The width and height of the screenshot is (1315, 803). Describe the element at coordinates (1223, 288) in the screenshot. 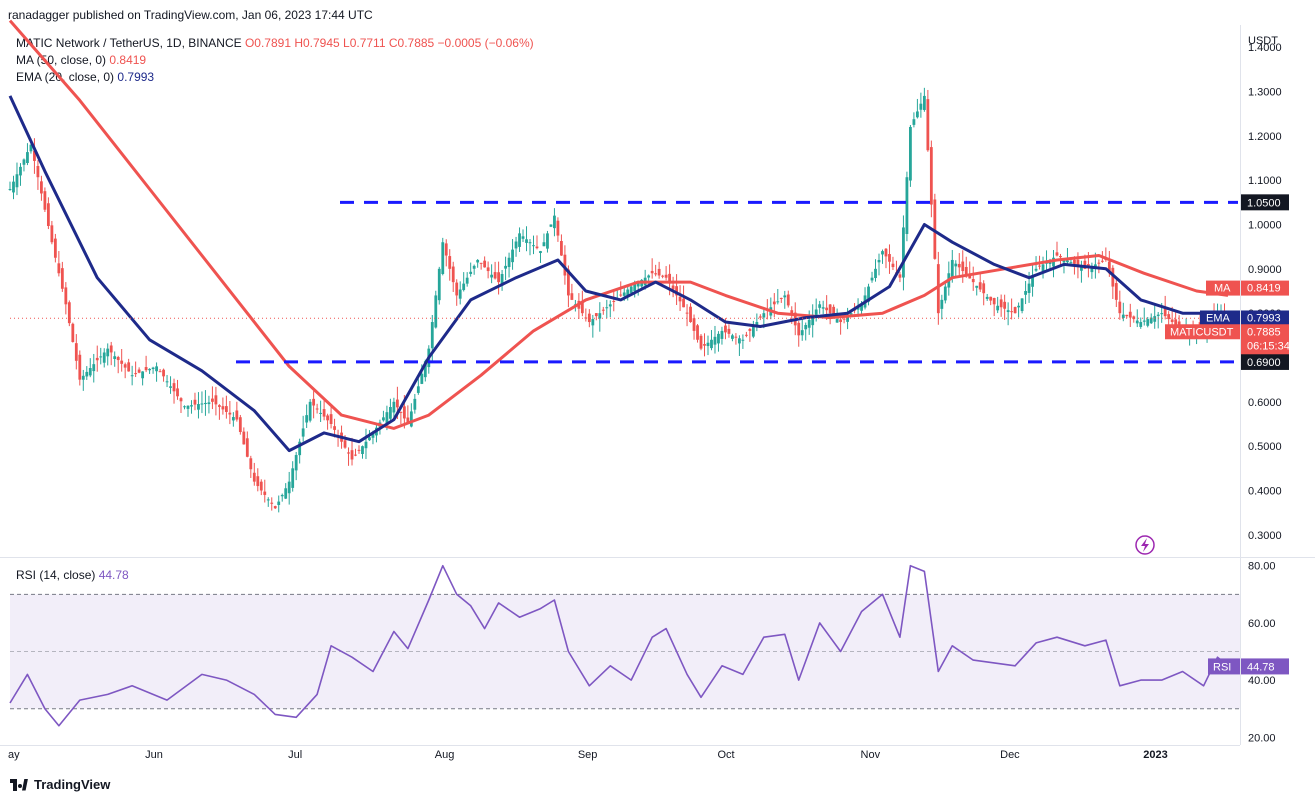

I see `ma-name-badge` at that location.